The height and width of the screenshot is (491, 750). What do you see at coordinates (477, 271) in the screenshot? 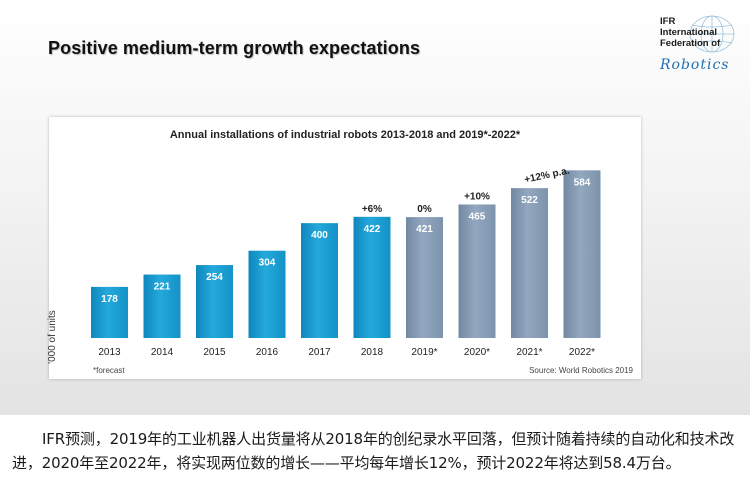
I see `bar-2020-forecast` at bounding box center [477, 271].